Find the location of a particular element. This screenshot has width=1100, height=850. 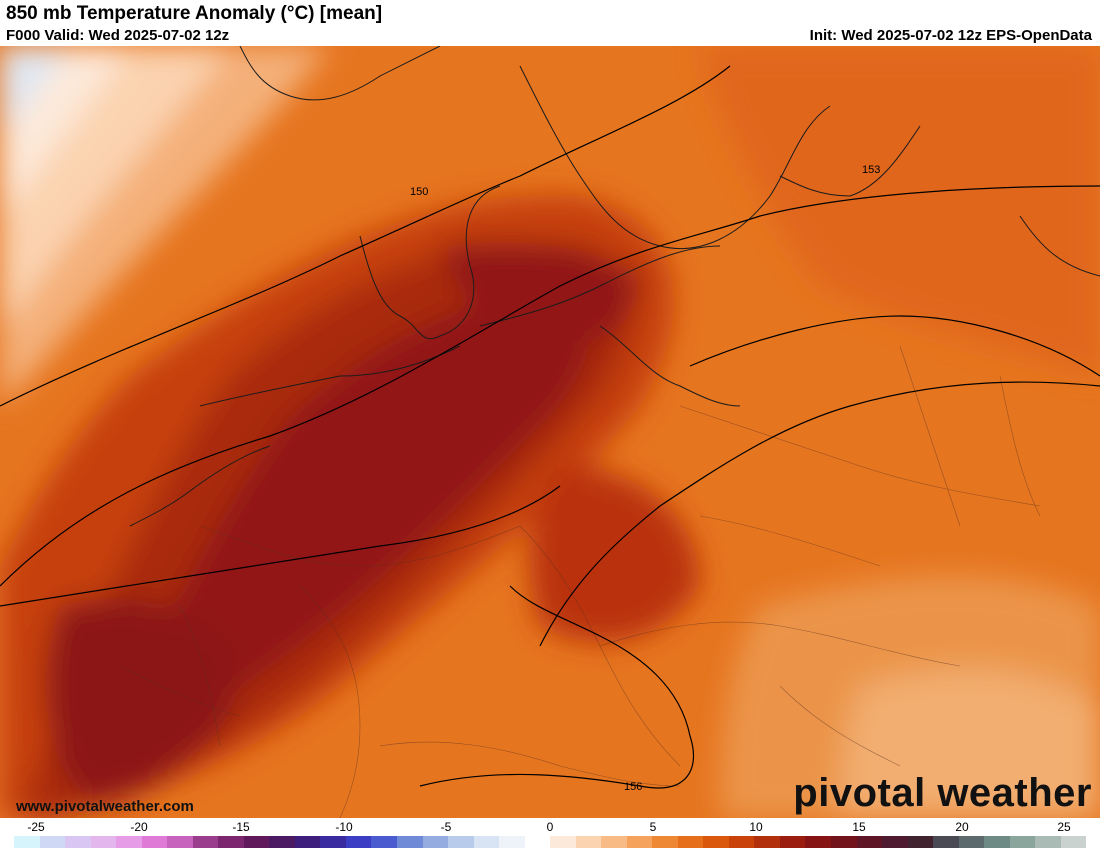

map-title: 850 mb Temperature Anomaly (°C) [mean] is located at coordinates (194, 13).